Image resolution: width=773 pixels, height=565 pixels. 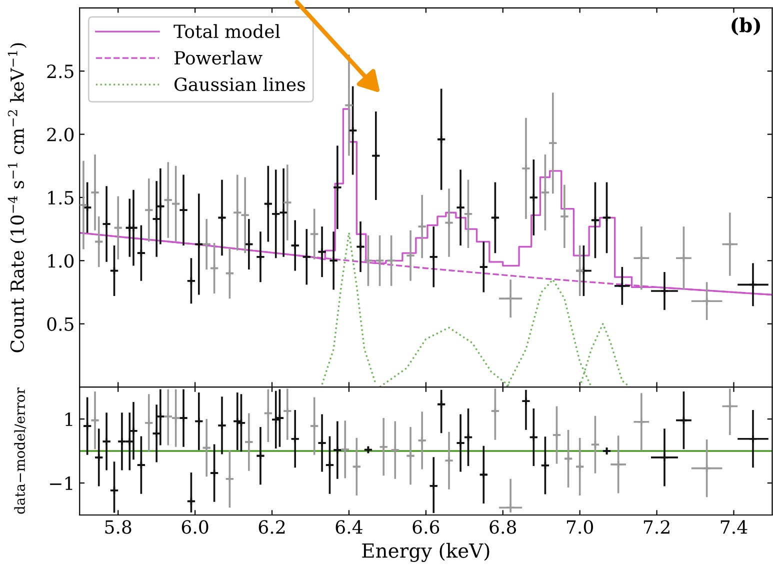 I want to click on y-tick-label: 1.5, so click(x=61, y=197).